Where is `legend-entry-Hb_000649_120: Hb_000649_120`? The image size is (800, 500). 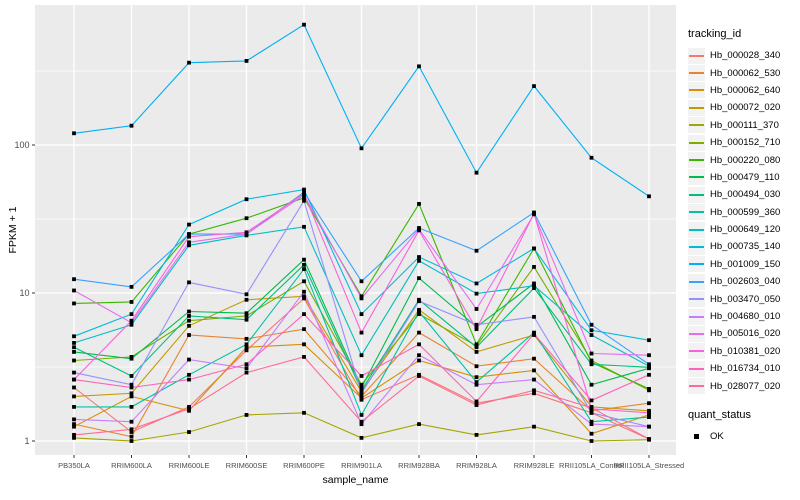 legend-entry-Hb_000649_120: Hb_000649_120 is located at coordinates (744, 229).